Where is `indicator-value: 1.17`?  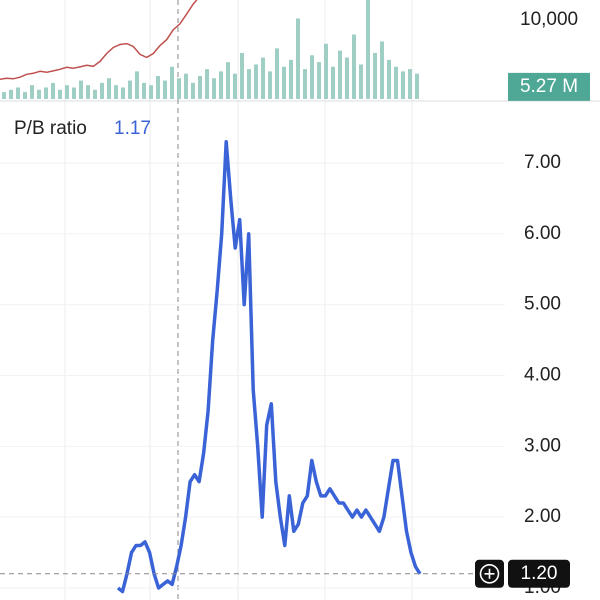 indicator-value: 1.17 is located at coordinates (132, 128).